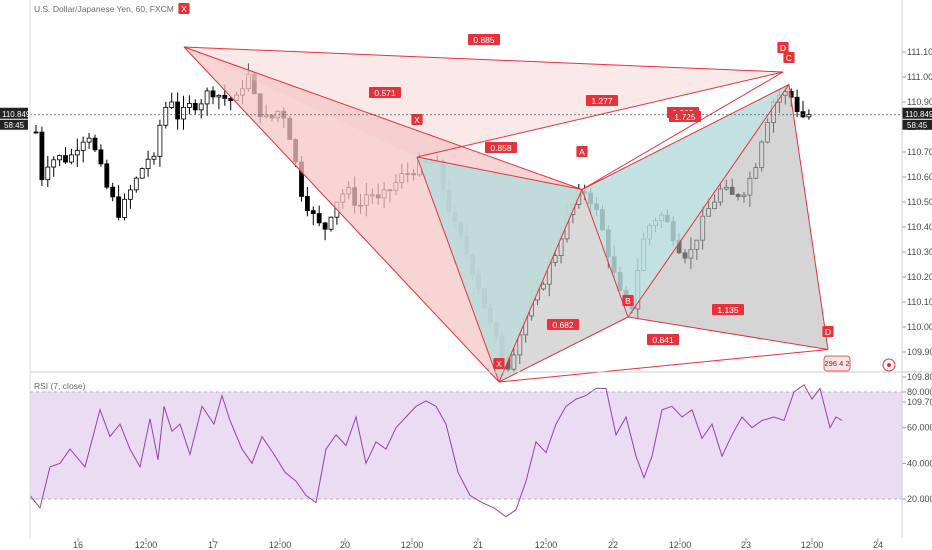 The width and height of the screenshot is (932, 550). I want to click on last-price-tag-left: 110.849, so click(16, 114).